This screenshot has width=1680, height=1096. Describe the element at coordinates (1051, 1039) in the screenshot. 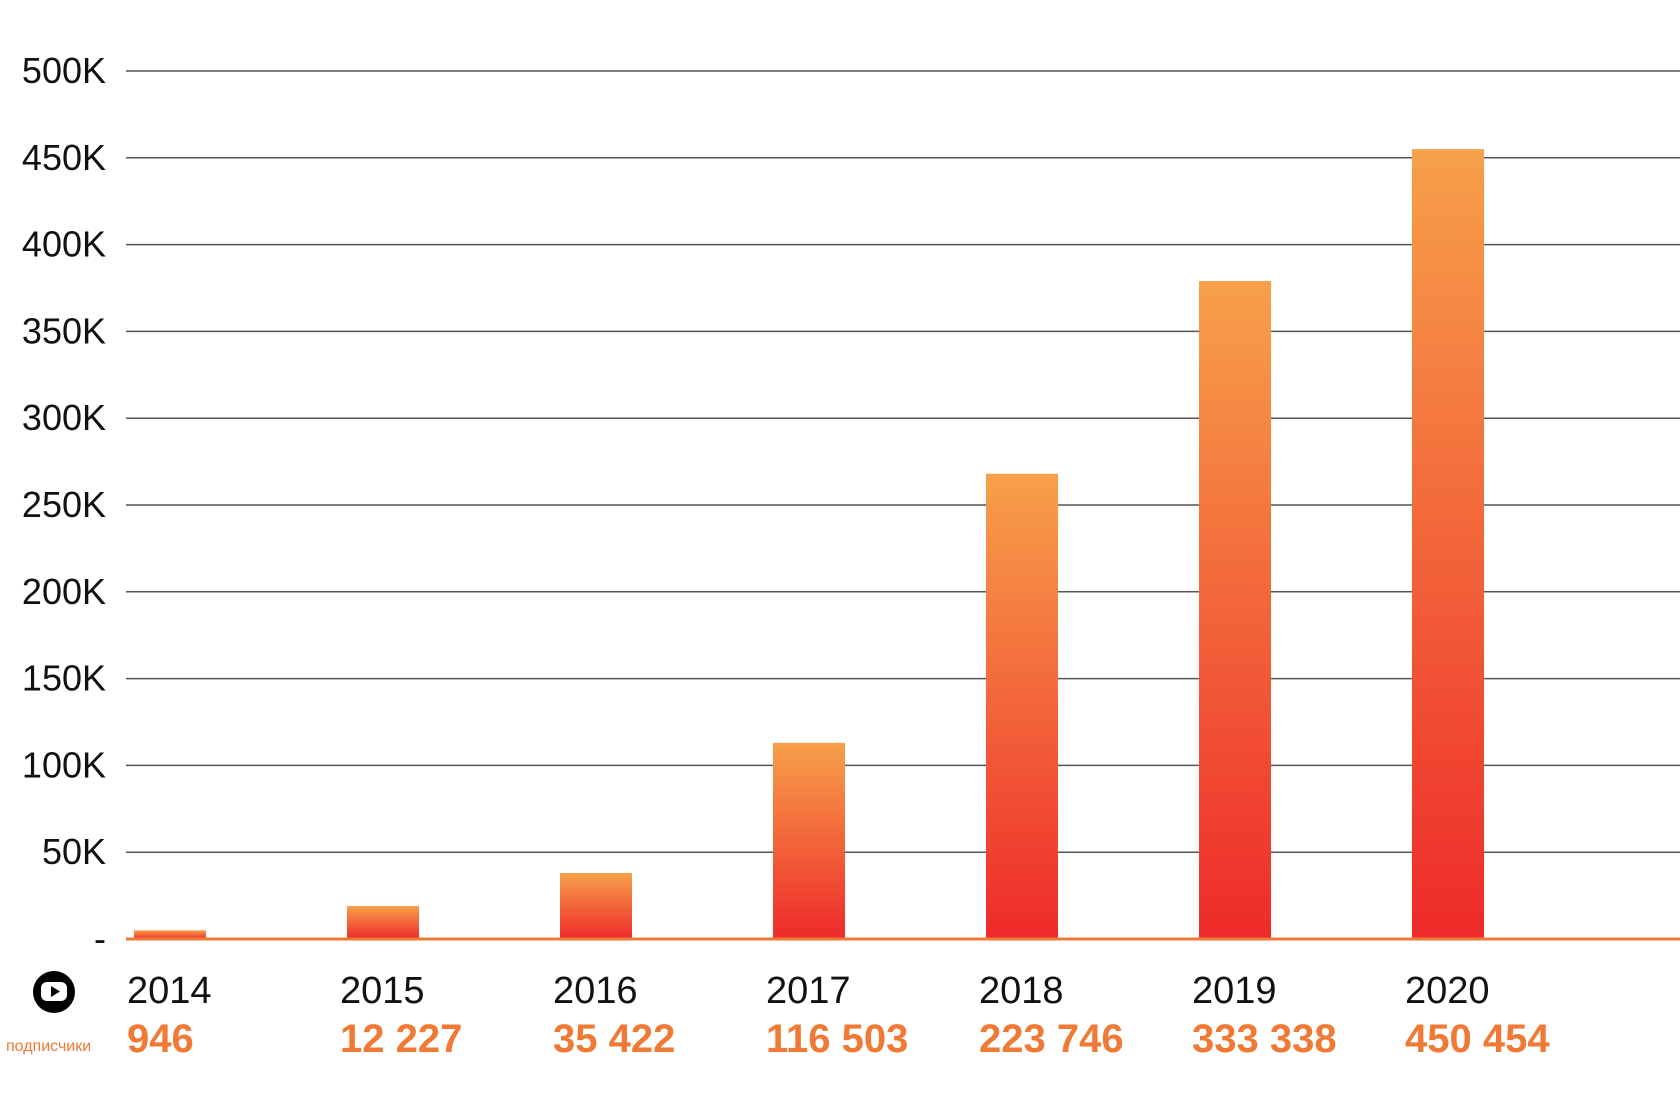

I see `subscriber-count-label: 223 746` at that location.